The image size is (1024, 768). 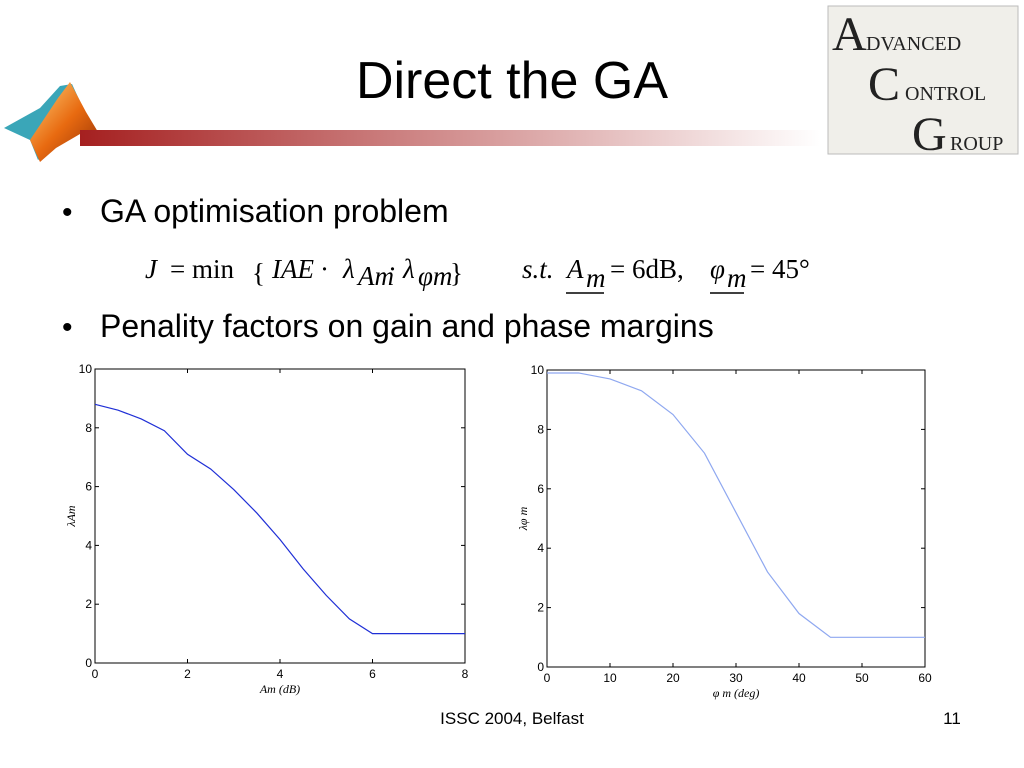 What do you see at coordinates (884, 84) in the screenshot?
I see `logo-text: C` at bounding box center [884, 84].